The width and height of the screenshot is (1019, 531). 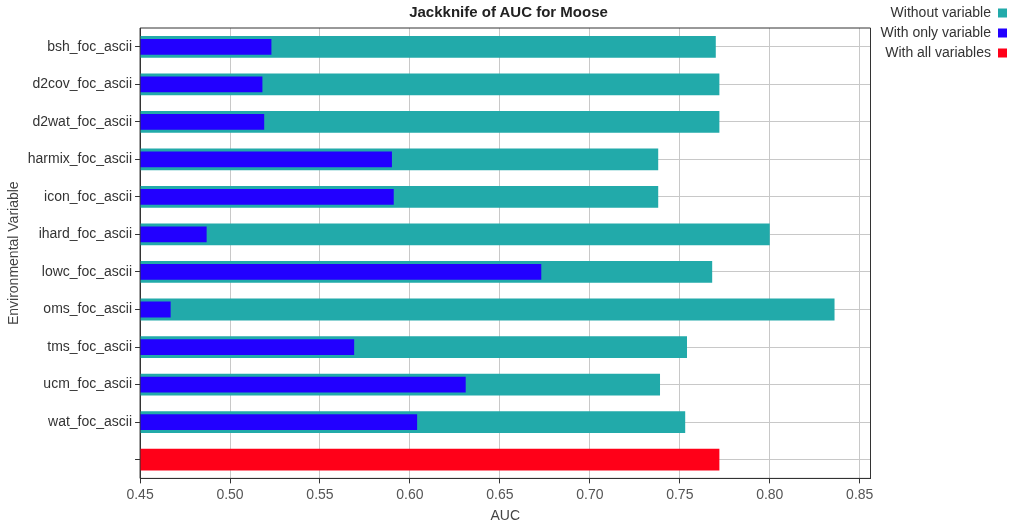 What do you see at coordinates (13, 253) in the screenshot?
I see `y-axis-title: Environmental Variable` at bounding box center [13, 253].